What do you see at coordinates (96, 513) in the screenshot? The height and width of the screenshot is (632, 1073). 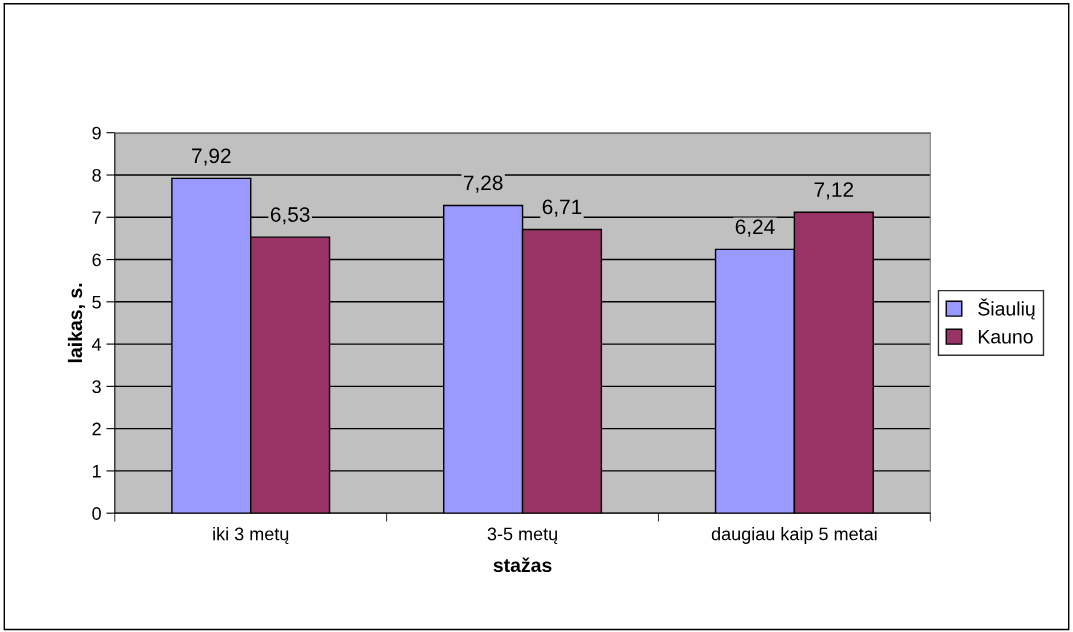 I see `y-tick-label: 0` at bounding box center [96, 513].